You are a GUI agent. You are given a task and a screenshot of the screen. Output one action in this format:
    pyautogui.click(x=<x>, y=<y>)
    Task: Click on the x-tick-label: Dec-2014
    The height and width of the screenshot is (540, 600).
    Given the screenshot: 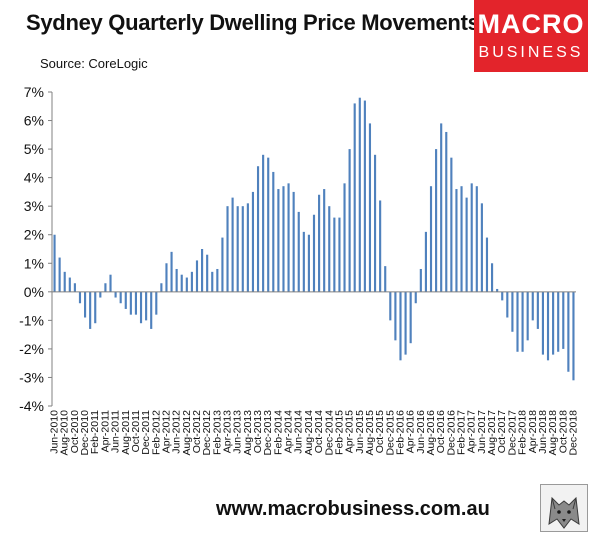 What is the action you would take?
    pyautogui.click(x=329, y=433)
    